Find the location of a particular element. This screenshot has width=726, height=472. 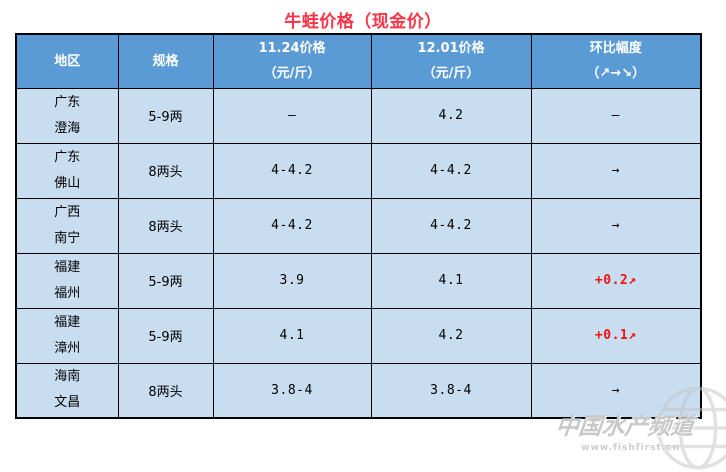

watermark-url: www.fishfirst.cn is located at coordinates (630, 448).